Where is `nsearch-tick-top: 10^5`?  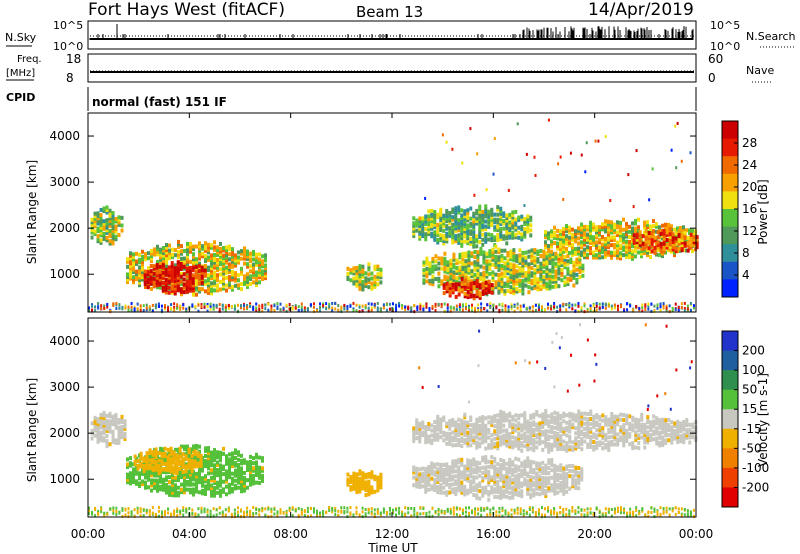
nsearch-tick-top: 10^5 is located at coordinates (725, 25).